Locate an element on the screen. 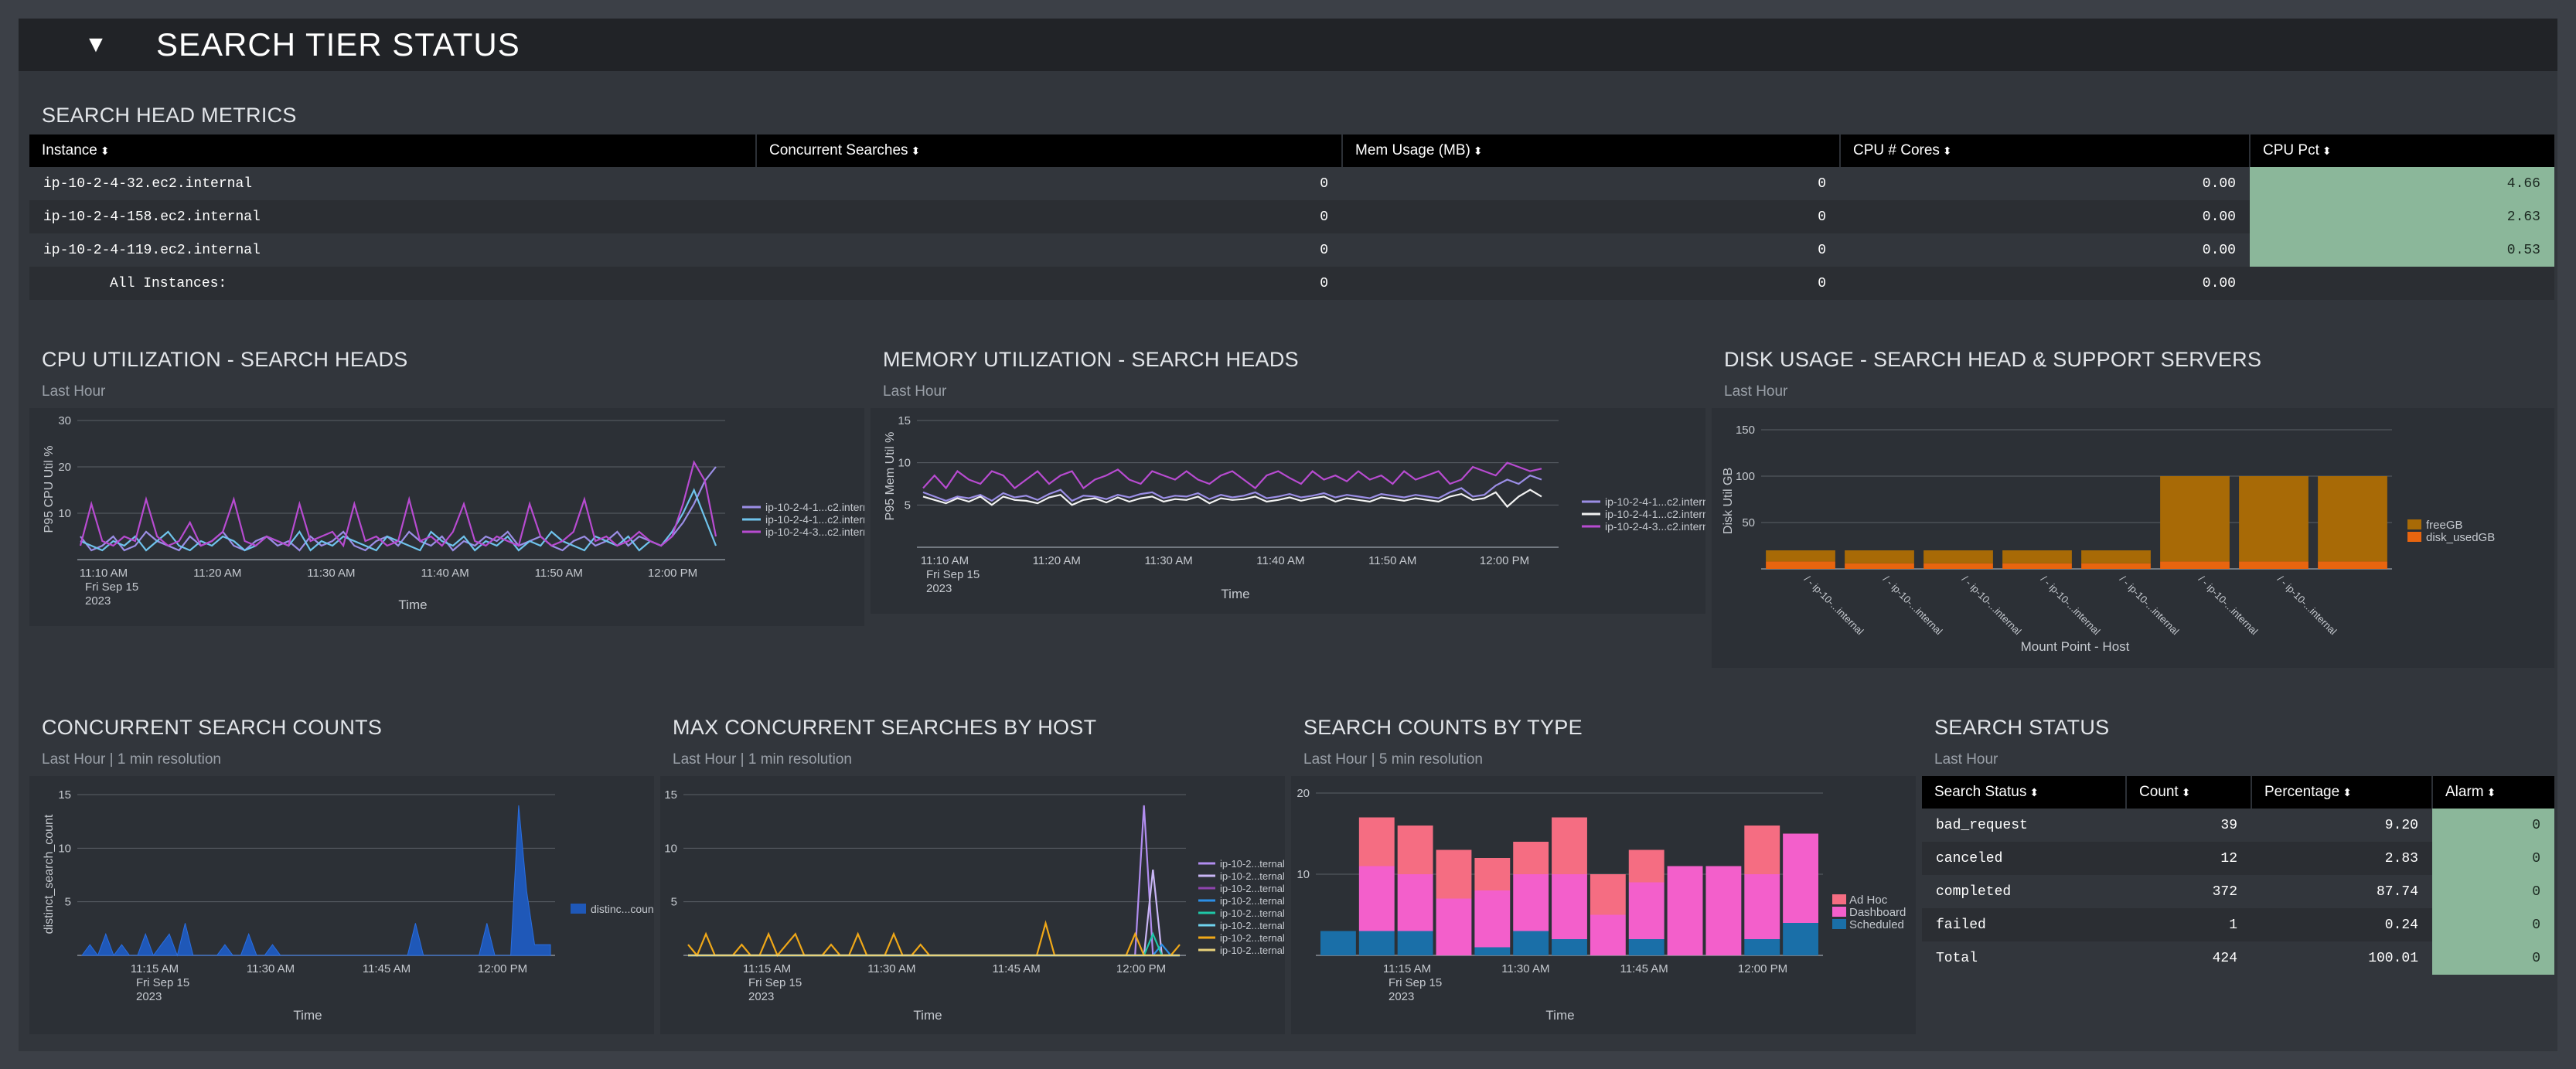 The width and height of the screenshot is (2576, 1069). y-tick-label: 5 is located at coordinates (68, 902).